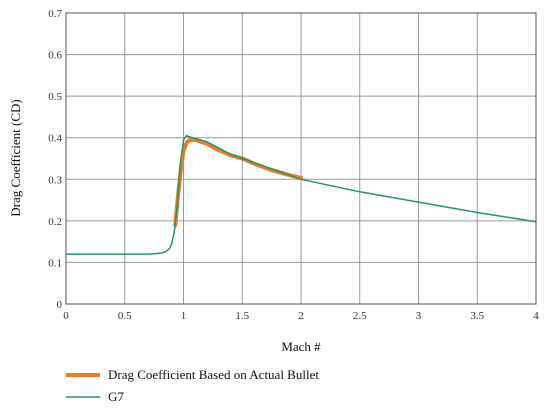 The image size is (550, 411). I want to click on series-line-actual-bullet, so click(238, 182).